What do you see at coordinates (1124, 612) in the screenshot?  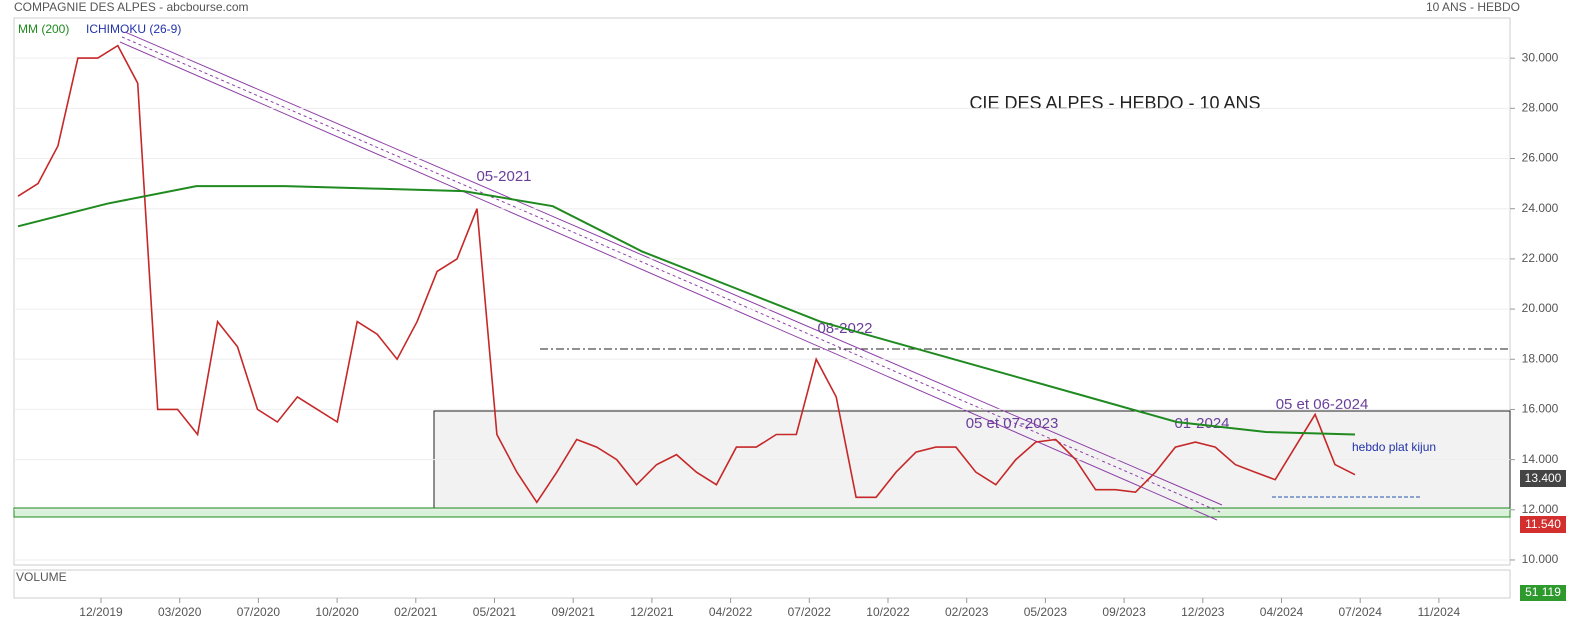 I see `x-tick-label: 09/2023` at bounding box center [1124, 612].